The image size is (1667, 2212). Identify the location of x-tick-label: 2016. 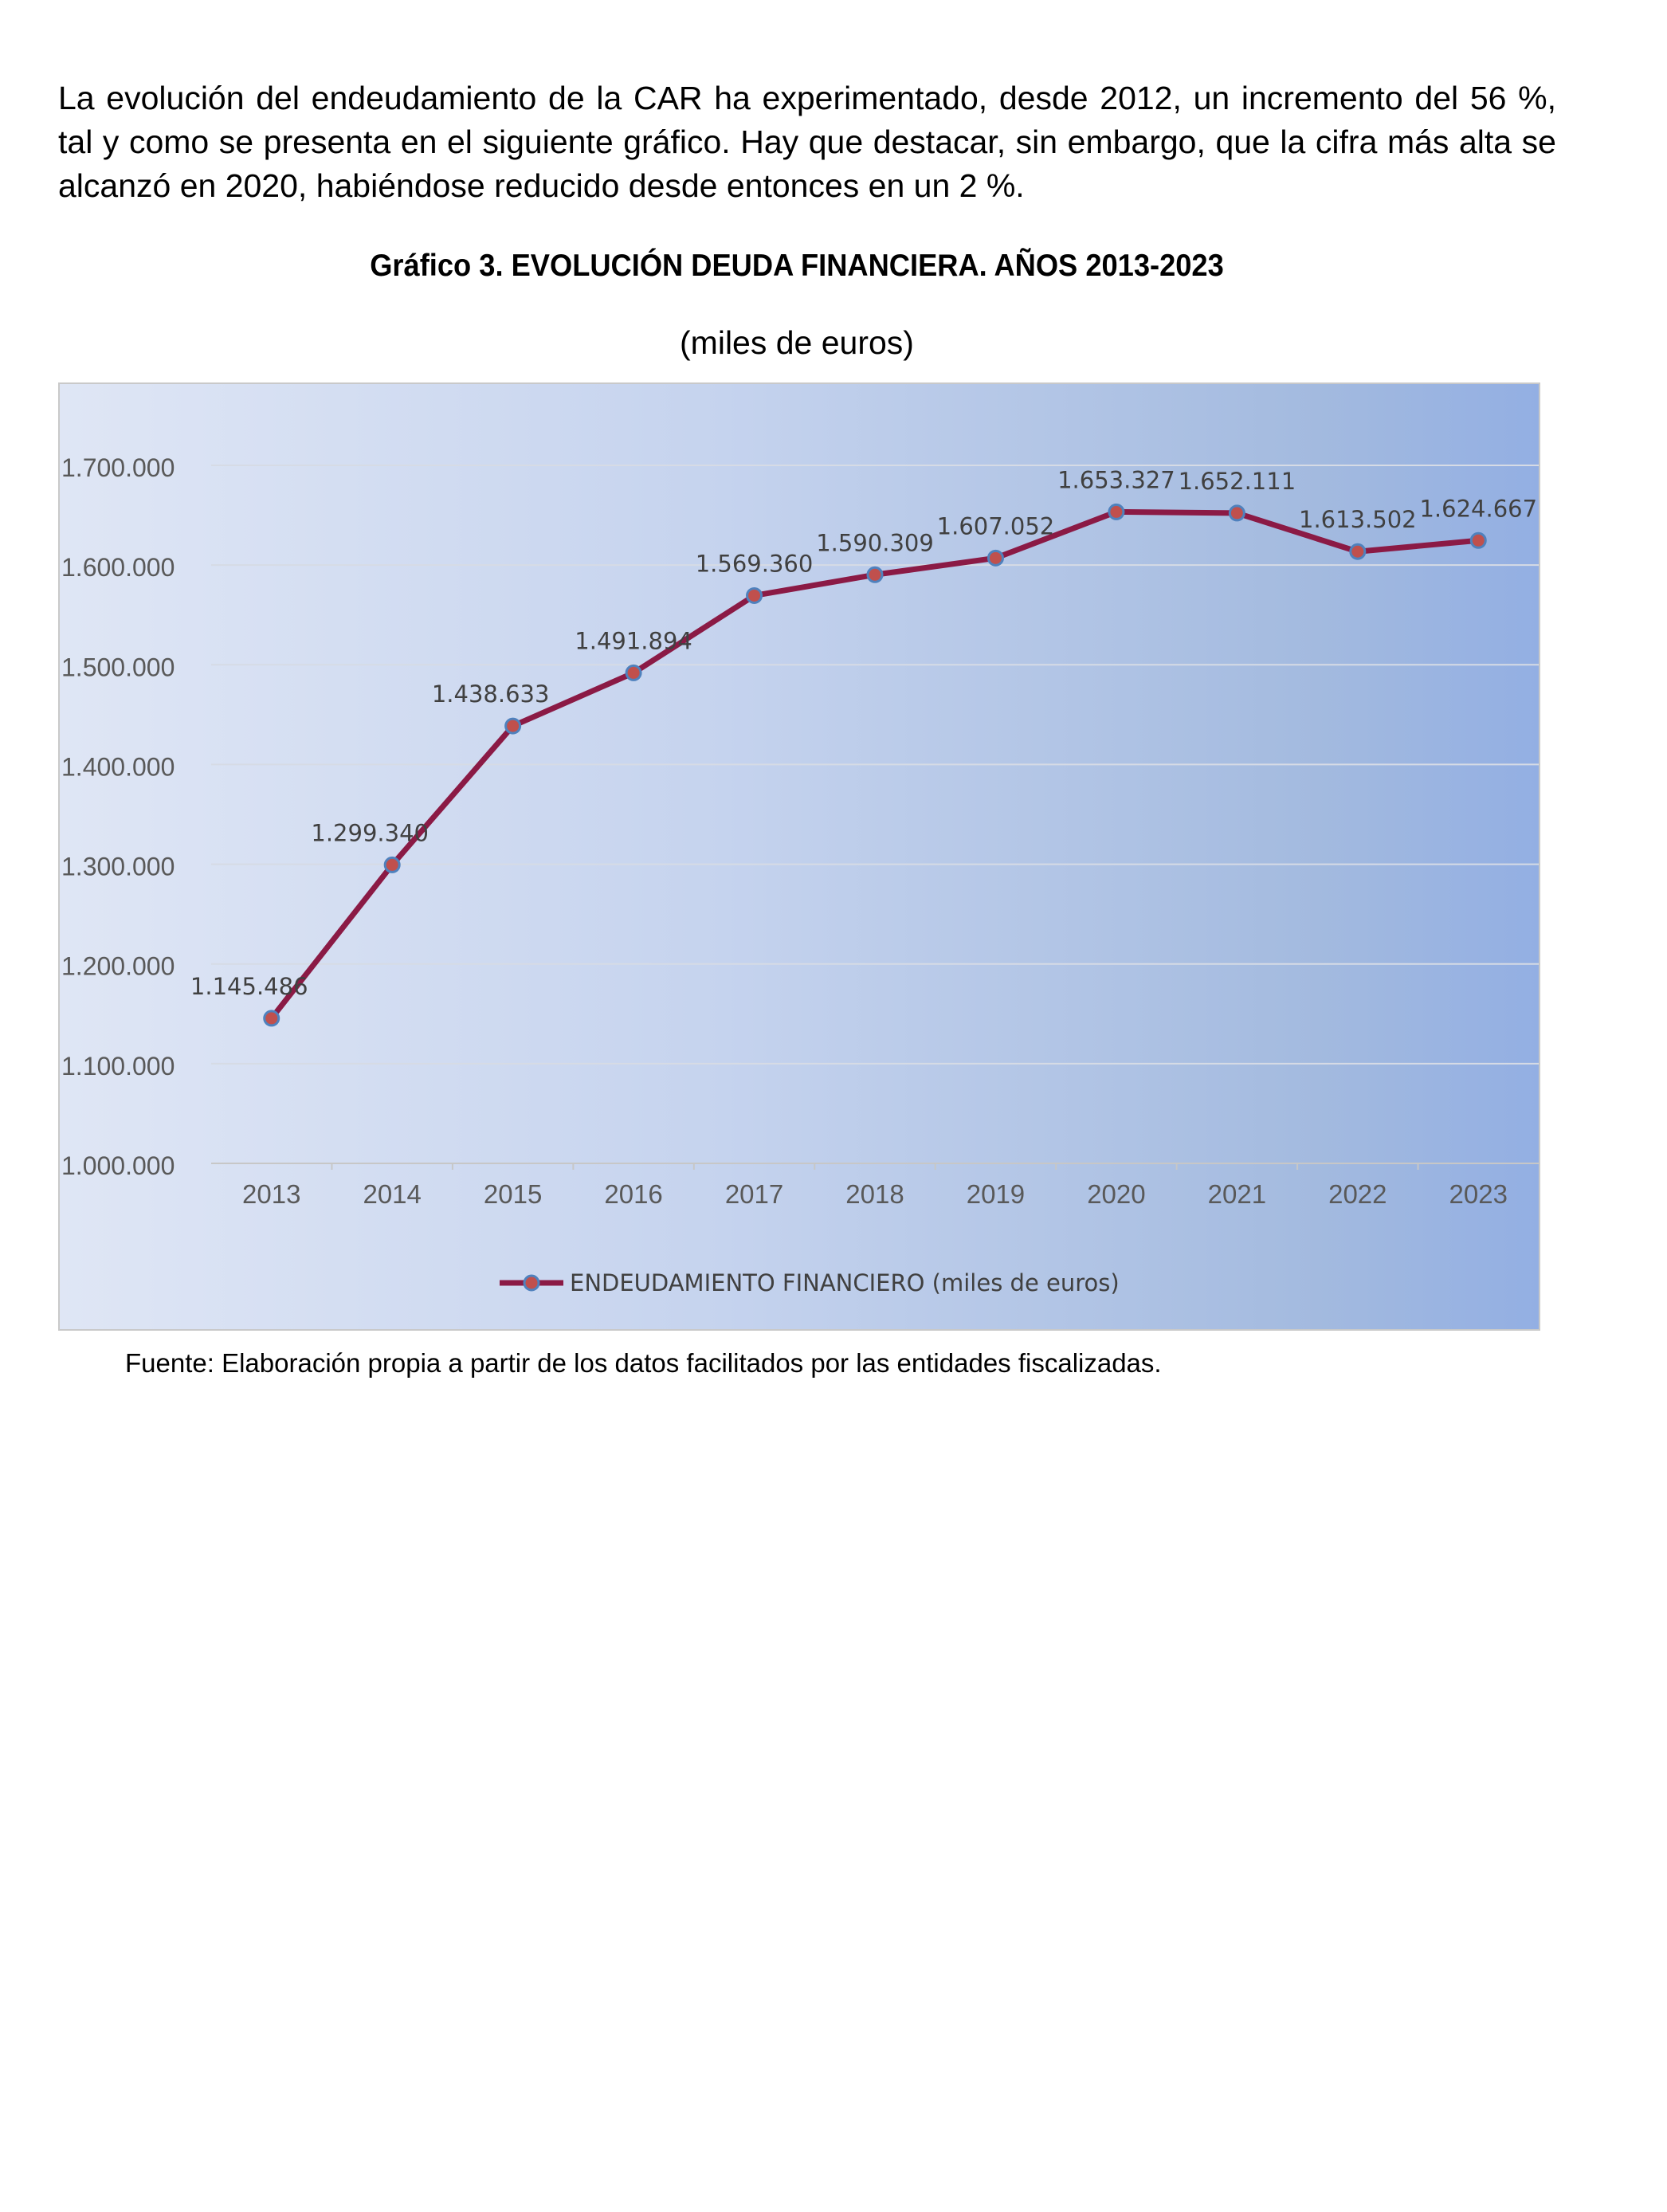
(633, 1194).